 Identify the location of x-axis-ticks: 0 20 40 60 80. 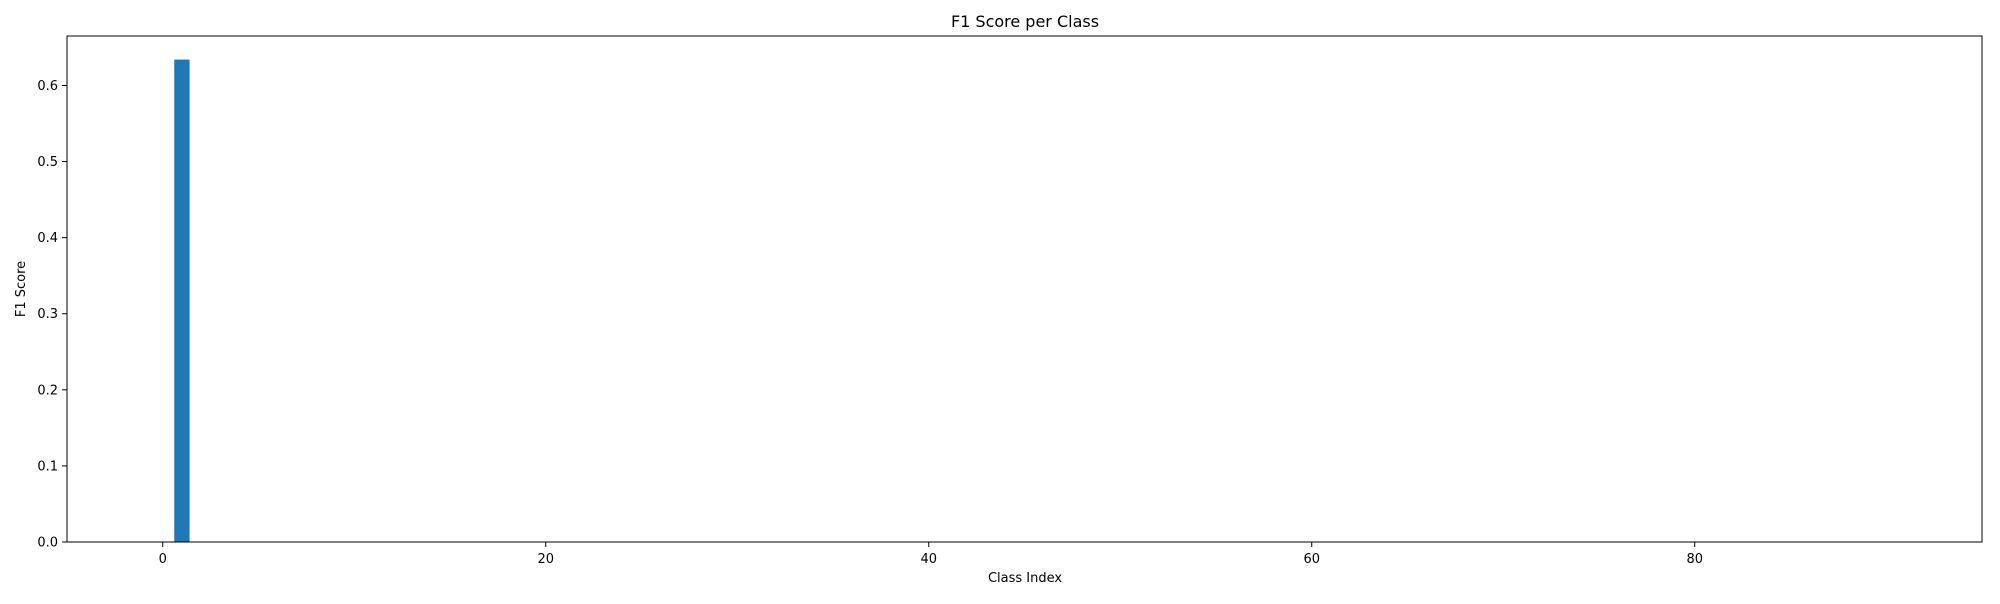
(931, 554).